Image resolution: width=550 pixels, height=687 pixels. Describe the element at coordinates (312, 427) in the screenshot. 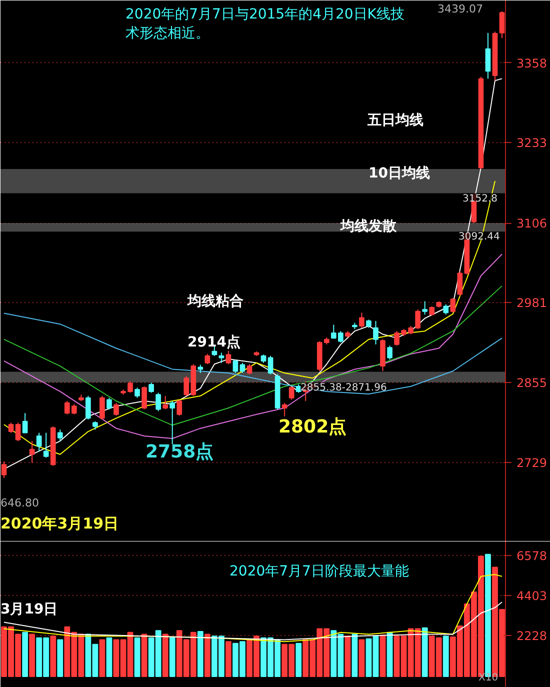

I see `annotation: 2802点` at that location.